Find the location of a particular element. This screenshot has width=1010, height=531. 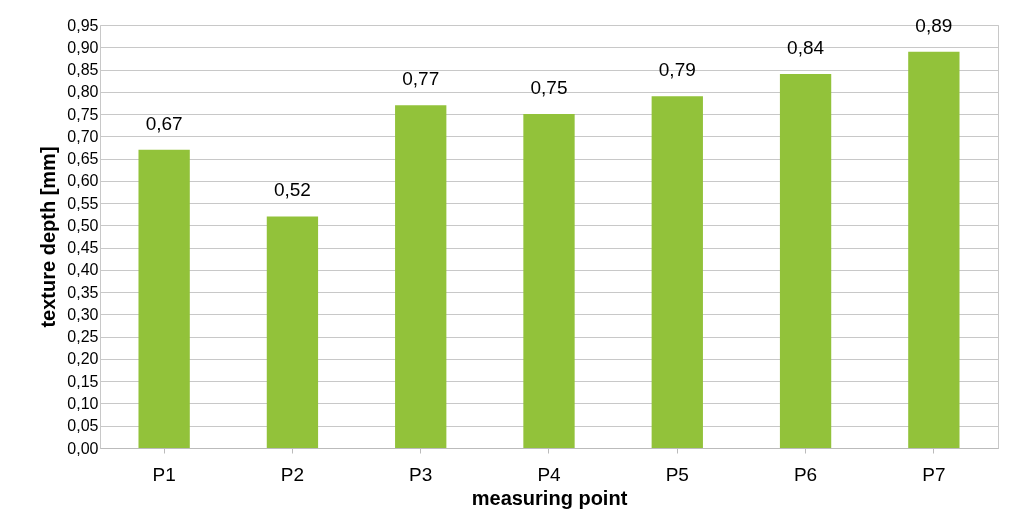

y-tick-label: 0,70 is located at coordinates (83, 136).